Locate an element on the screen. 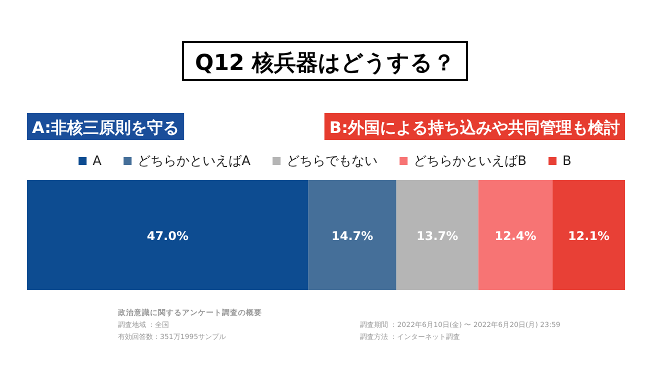 The image size is (650, 366). data-label: 47.0% is located at coordinates (167, 236).